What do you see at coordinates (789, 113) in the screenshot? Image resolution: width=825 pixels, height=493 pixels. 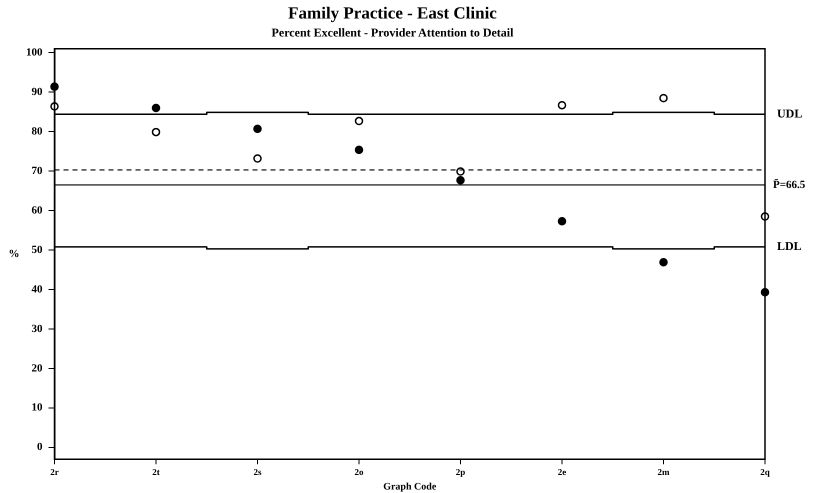 I see `series-label: UDL` at bounding box center [789, 113].